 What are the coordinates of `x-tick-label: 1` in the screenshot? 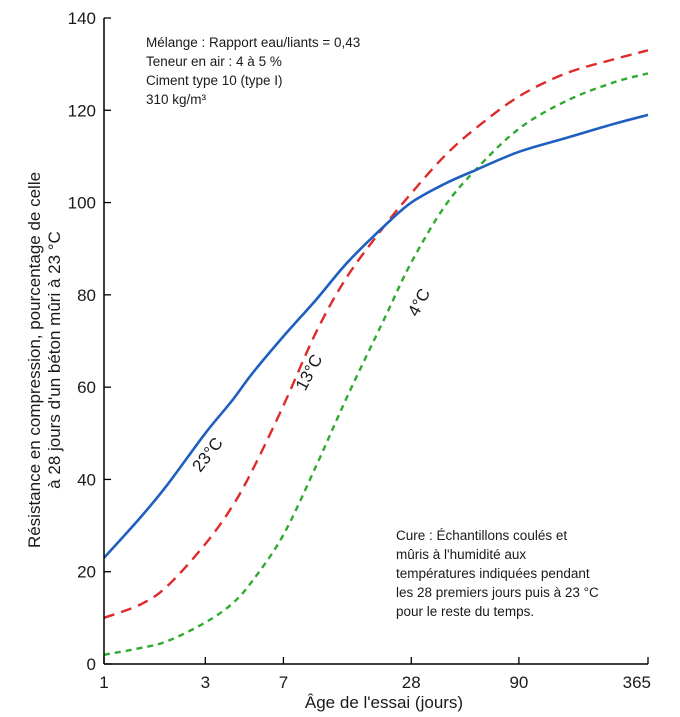 It's located at (103, 682).